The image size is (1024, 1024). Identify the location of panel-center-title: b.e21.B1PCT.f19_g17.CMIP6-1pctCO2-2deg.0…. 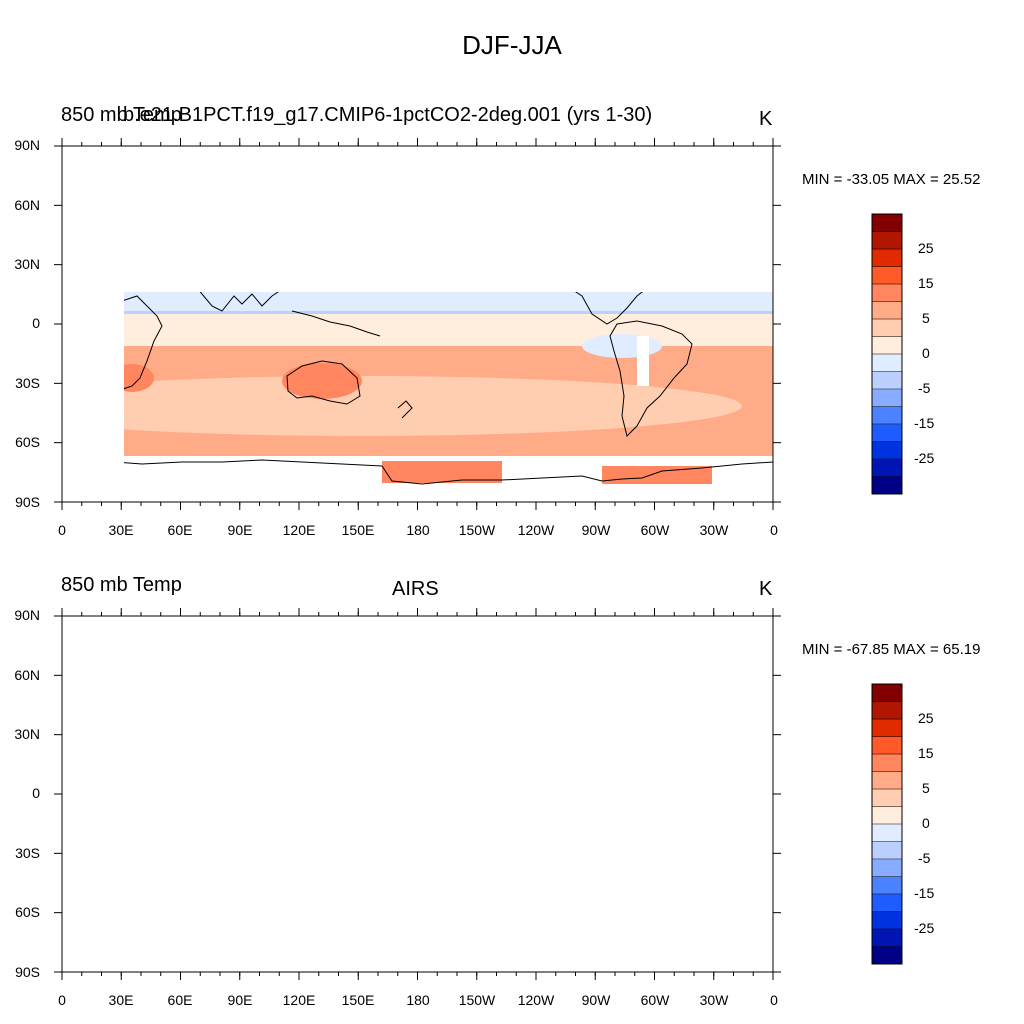
(388, 115).